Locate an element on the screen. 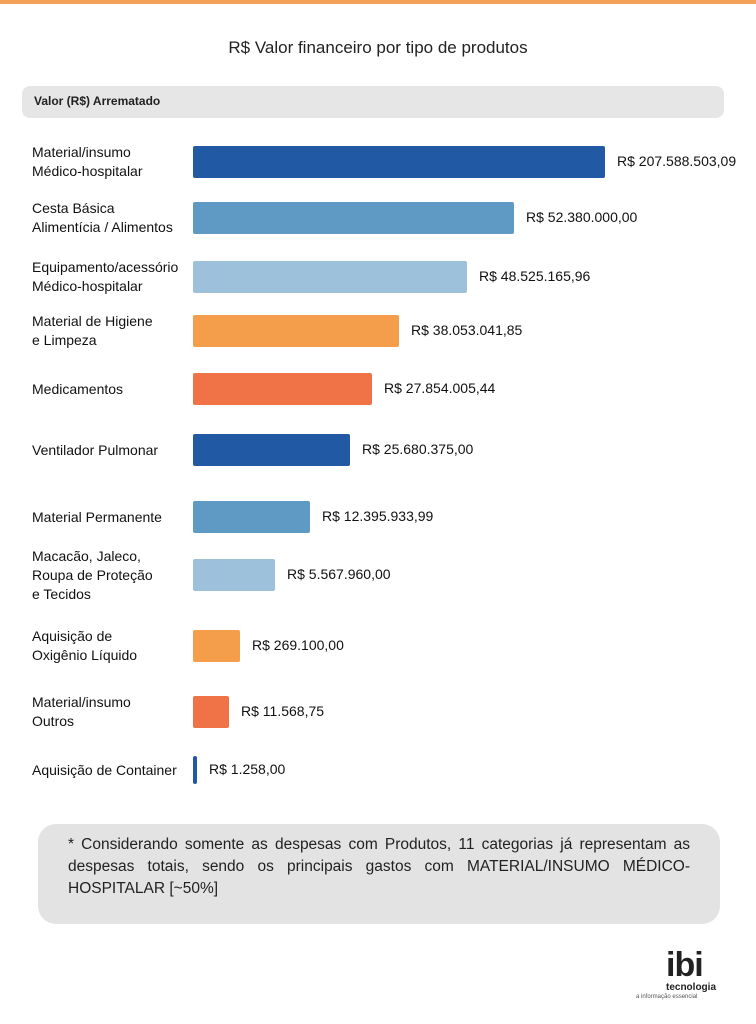 This screenshot has height=1024, width=756. logo-subtitle: tecnologia is located at coordinates (691, 987).